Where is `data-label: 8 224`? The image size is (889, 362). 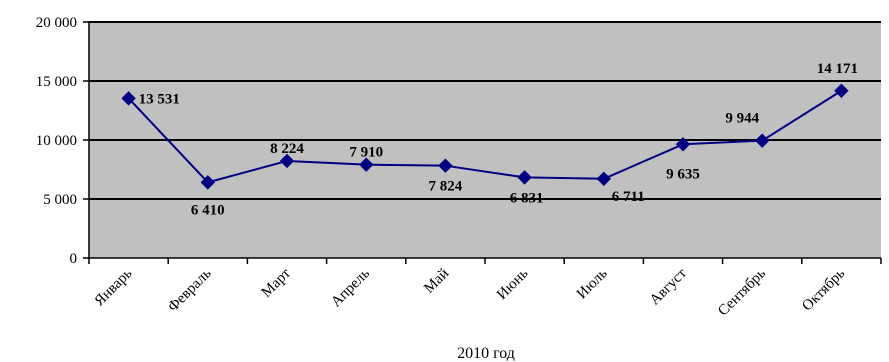
data-label: 8 224 is located at coordinates (287, 149).